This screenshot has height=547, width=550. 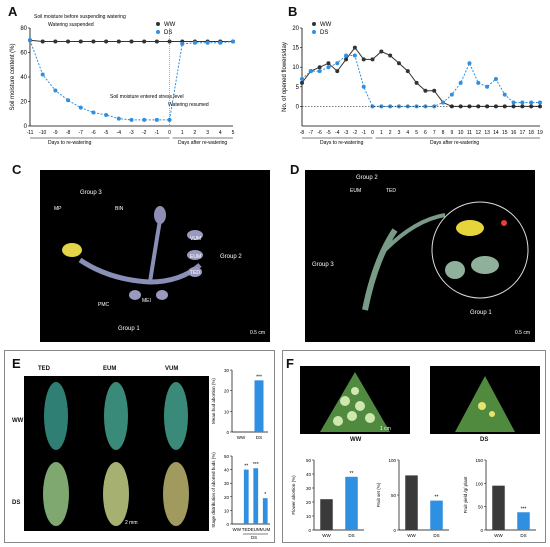 I want to click on bar-ds, so click(x=523, y=521).